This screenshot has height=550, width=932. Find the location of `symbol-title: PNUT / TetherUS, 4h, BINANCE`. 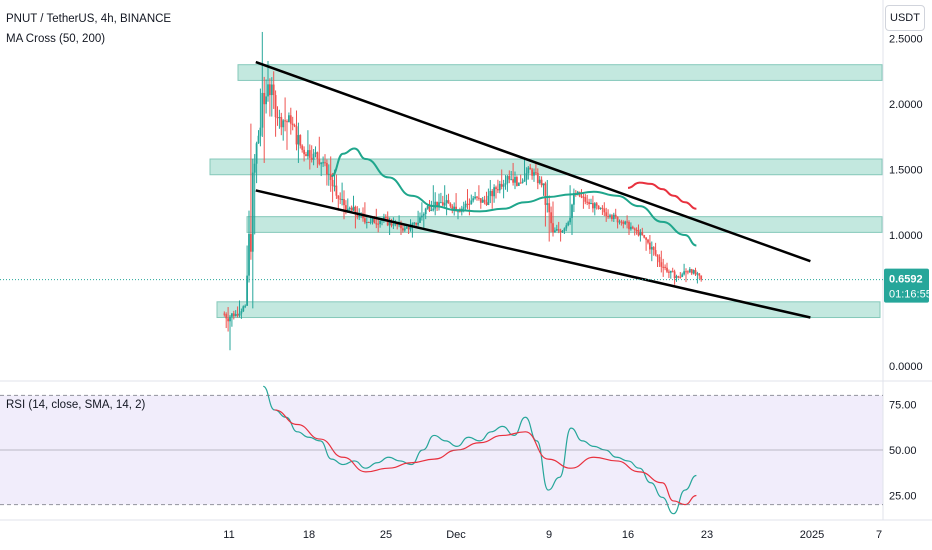

symbol-title: PNUT / TetherUS, 4h, BINANCE is located at coordinates (88, 19).